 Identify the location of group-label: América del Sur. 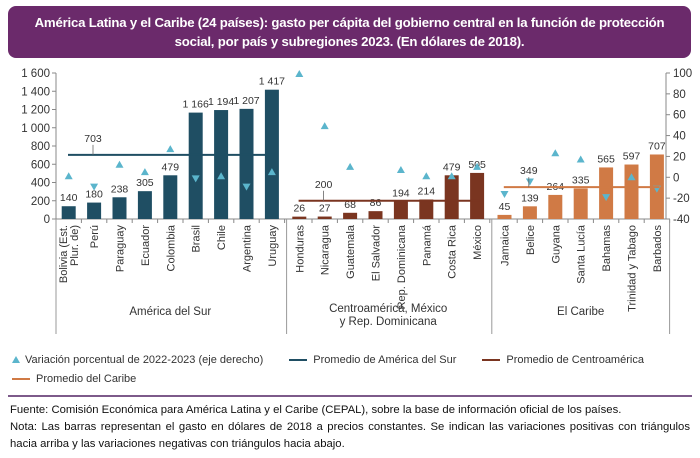
(170, 312).